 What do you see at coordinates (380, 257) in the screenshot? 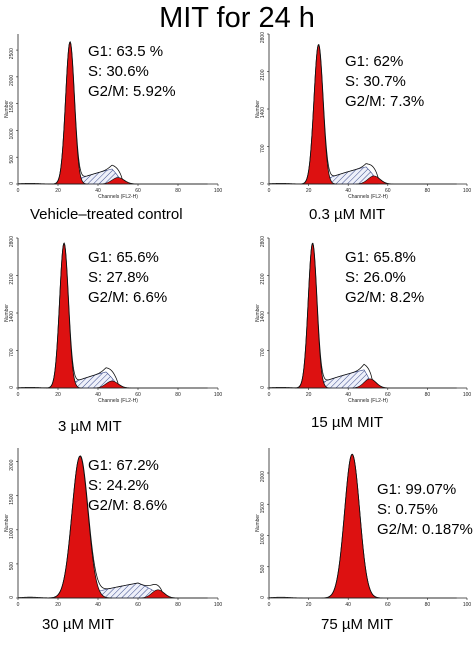
I see `phase-stat: G1: 65.8%` at bounding box center [380, 257].